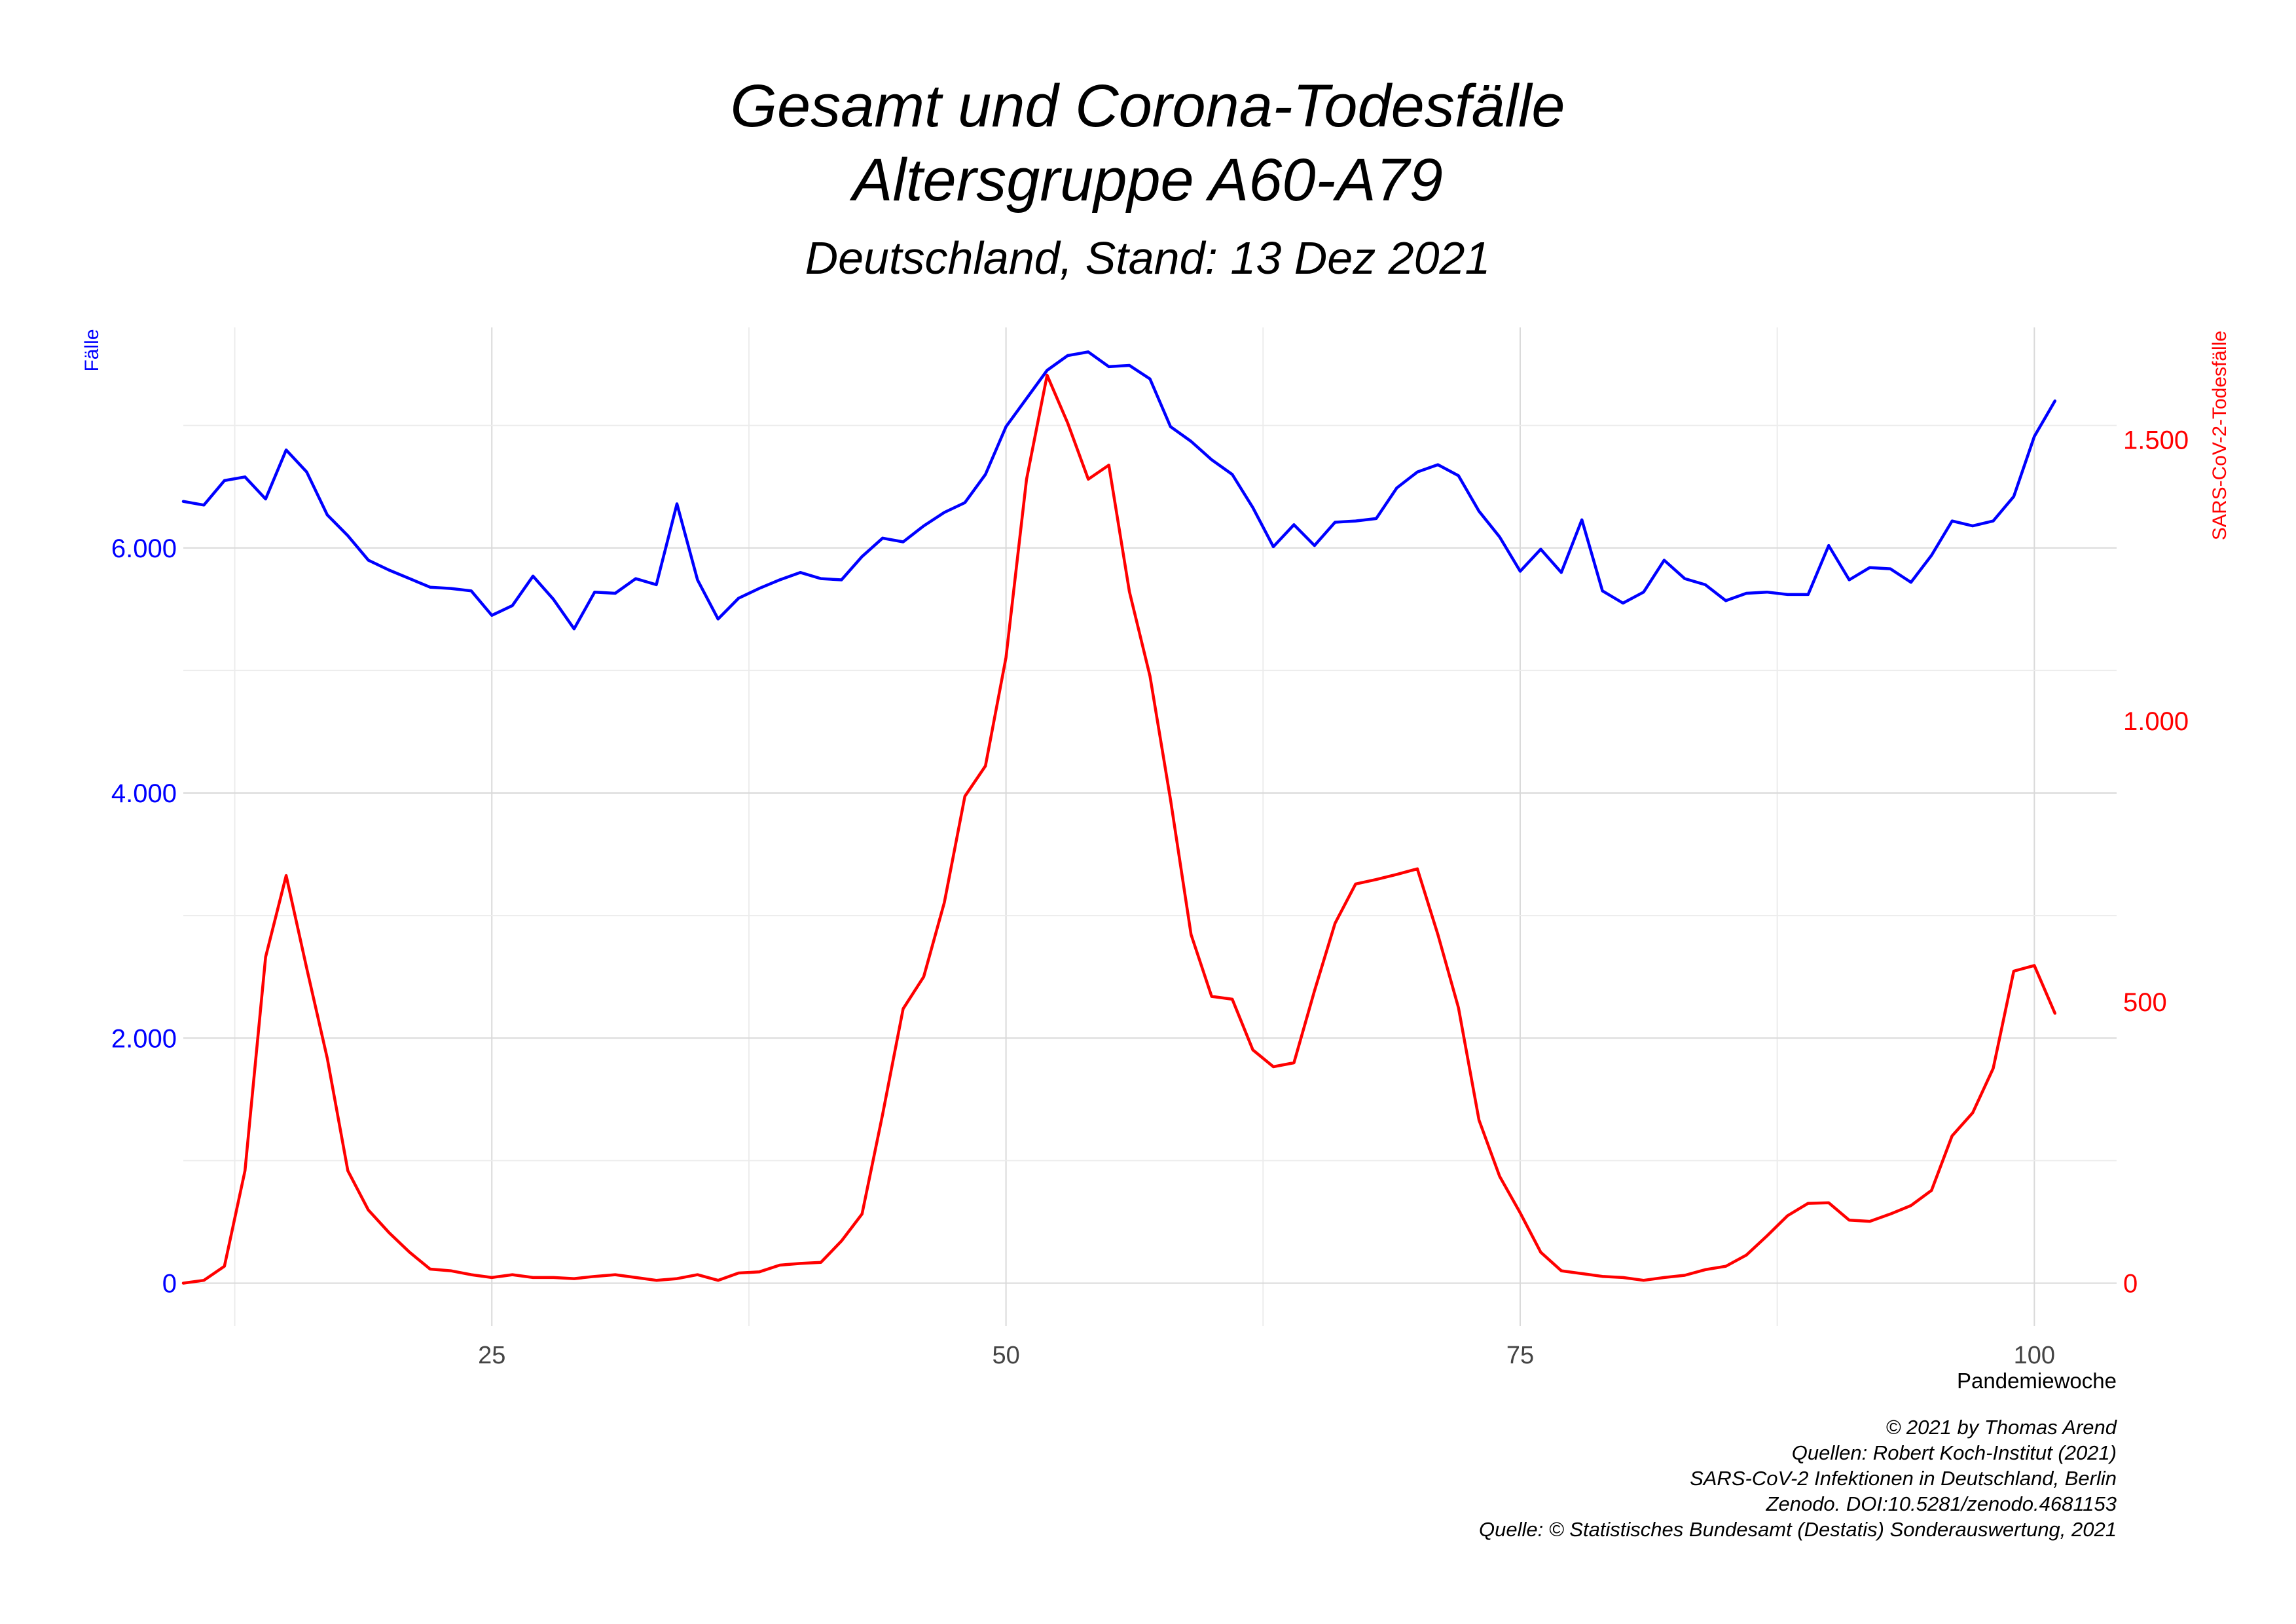 Image resolution: width=2296 pixels, height=1624 pixels. I want to click on y-right-tick-label: 1.000, so click(2156, 721).